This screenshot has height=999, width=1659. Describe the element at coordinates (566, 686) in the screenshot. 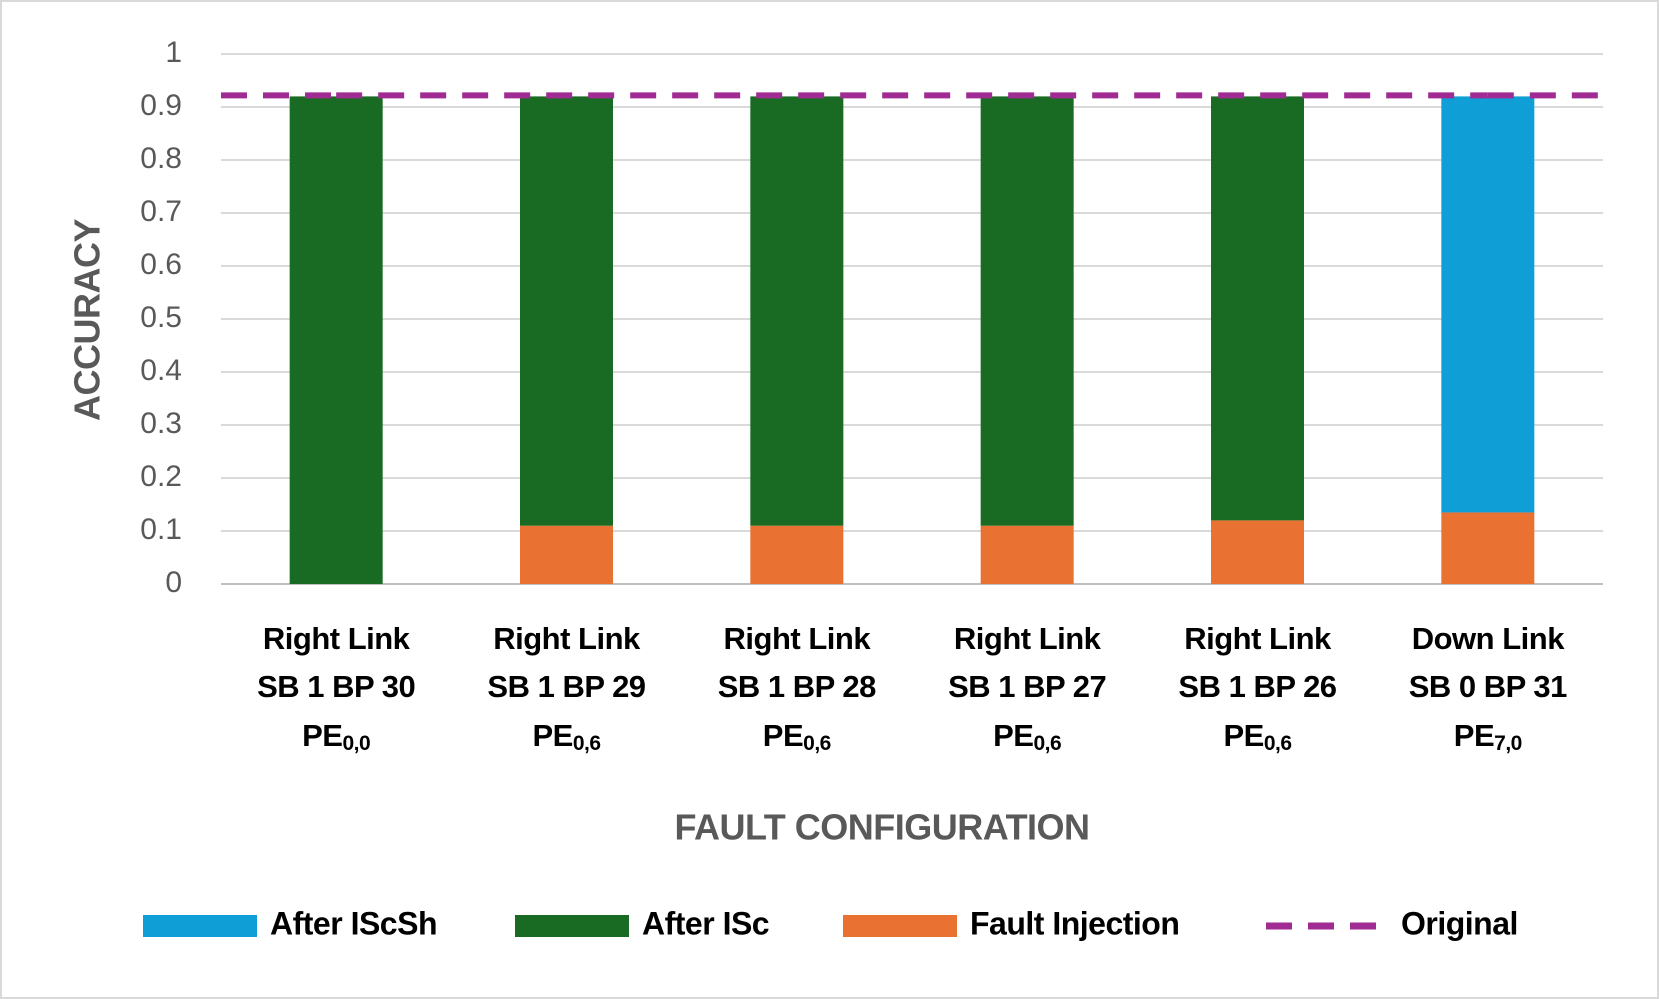

I see `x-tick-label: SB 1 BP 29` at that location.